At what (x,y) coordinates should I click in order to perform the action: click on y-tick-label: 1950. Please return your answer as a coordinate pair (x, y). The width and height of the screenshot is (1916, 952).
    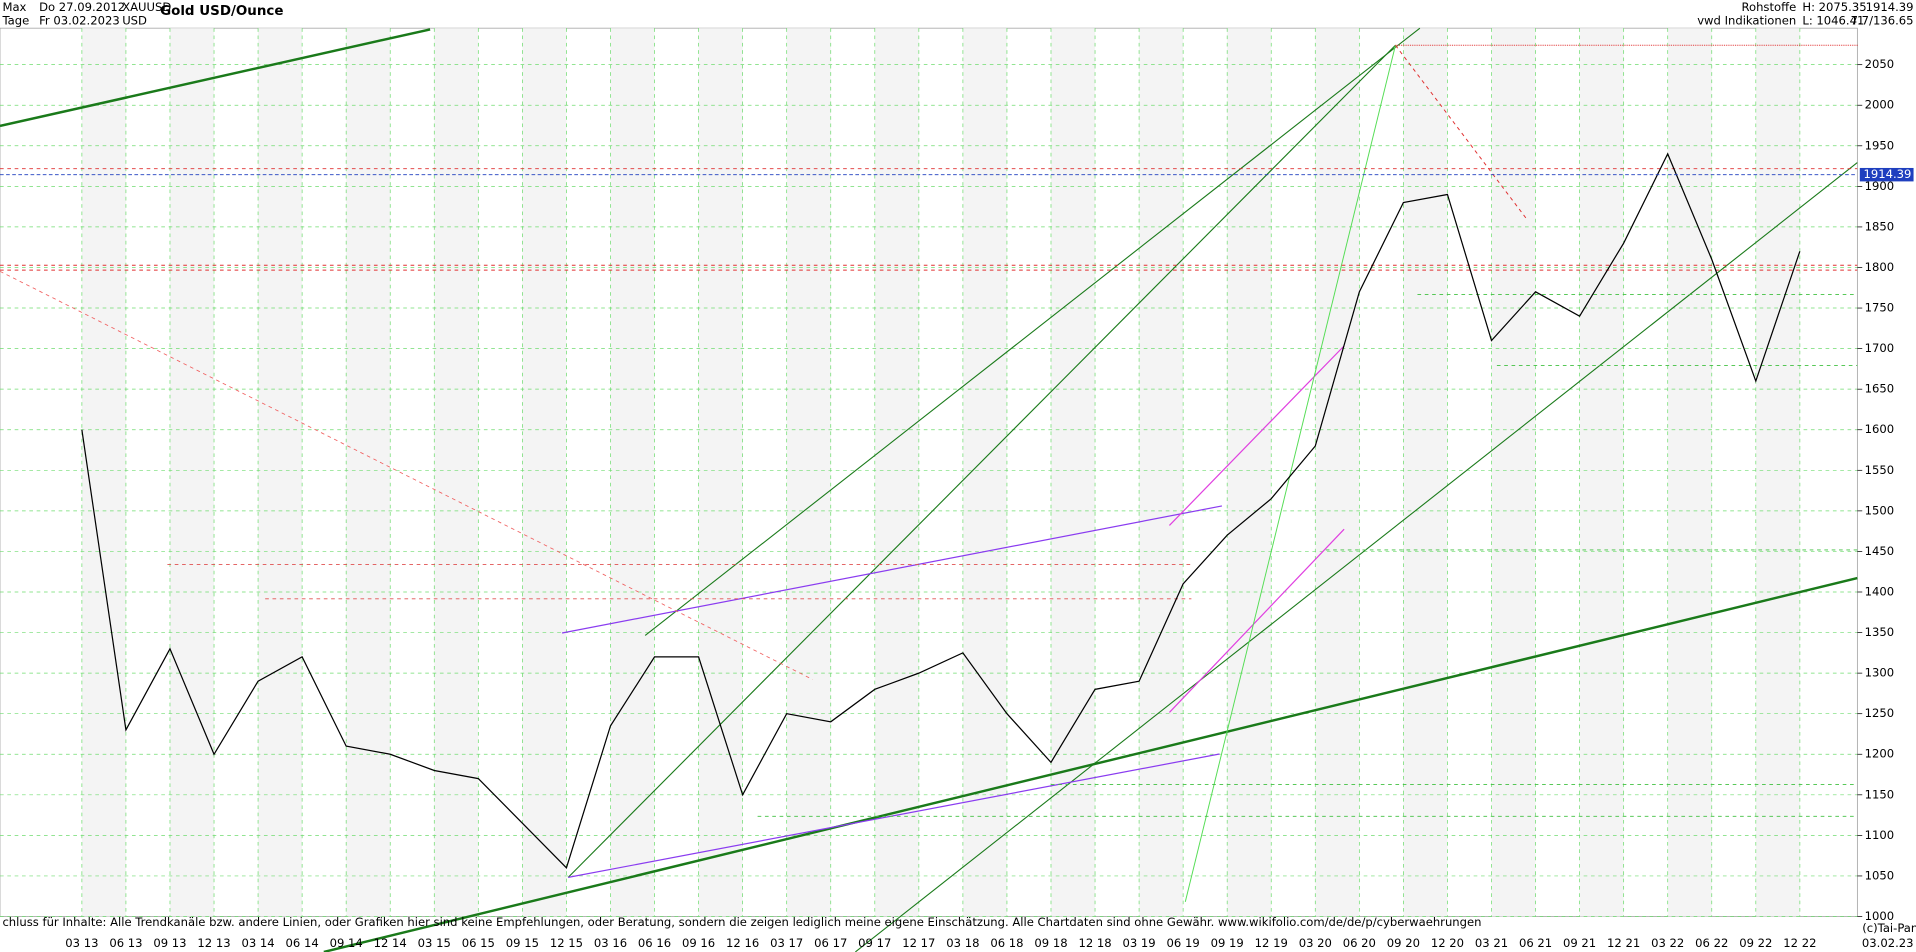
    Looking at the image, I should click on (1880, 145).